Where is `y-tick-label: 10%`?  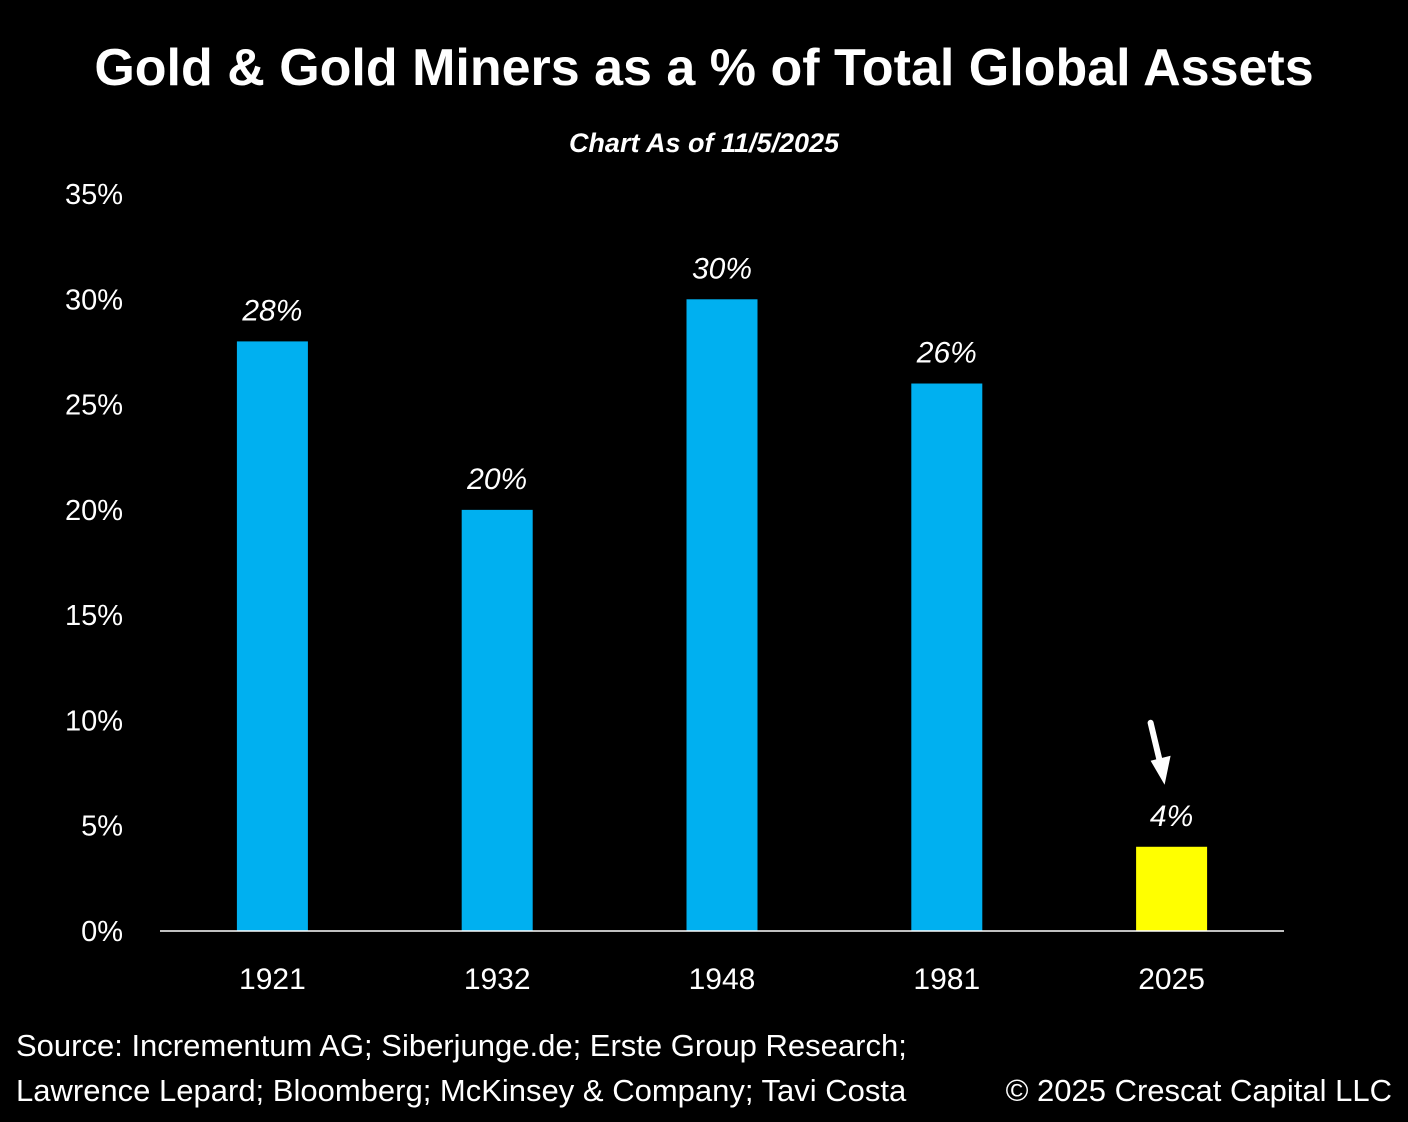 y-tick-label: 10% is located at coordinates (94, 721).